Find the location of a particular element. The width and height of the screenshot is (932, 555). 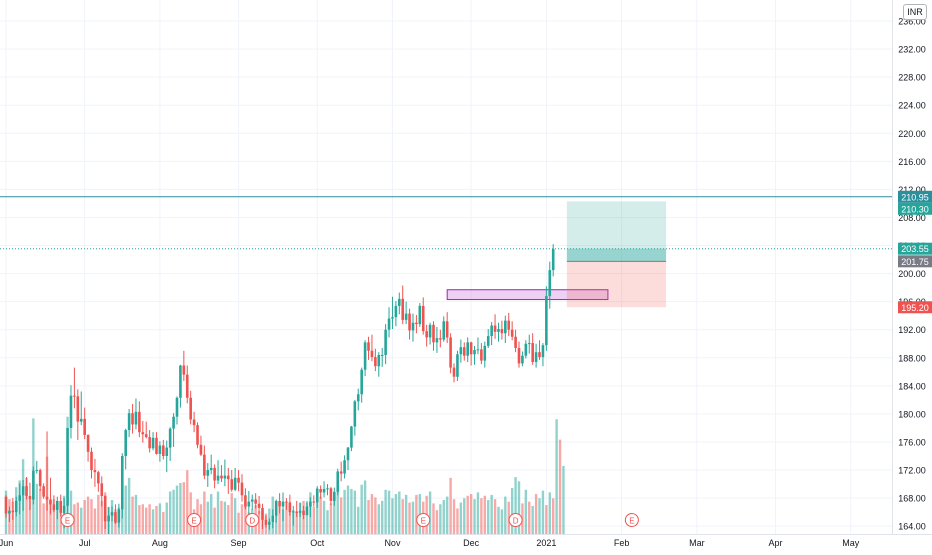

event-marker-label: E is located at coordinates (423, 521).